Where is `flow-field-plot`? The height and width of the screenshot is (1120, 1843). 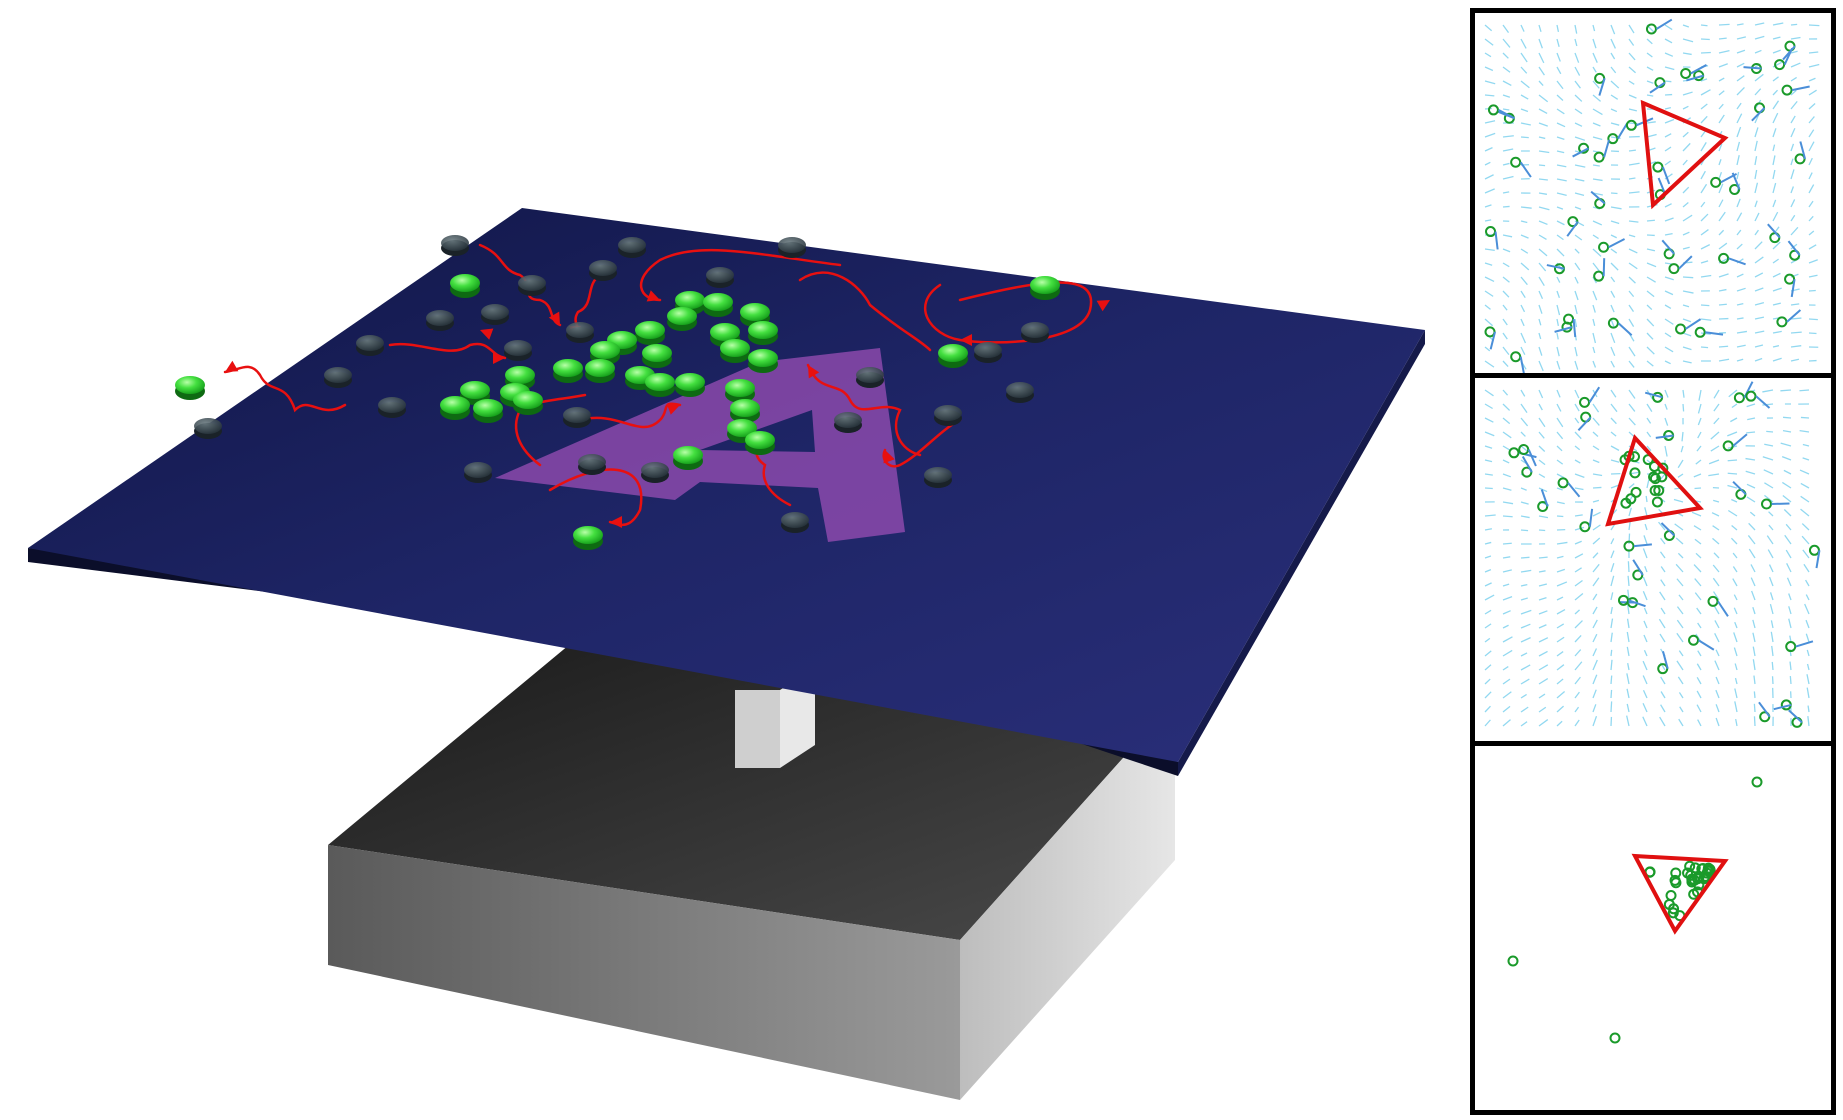 flow-field-plot is located at coordinates (1652, 195).